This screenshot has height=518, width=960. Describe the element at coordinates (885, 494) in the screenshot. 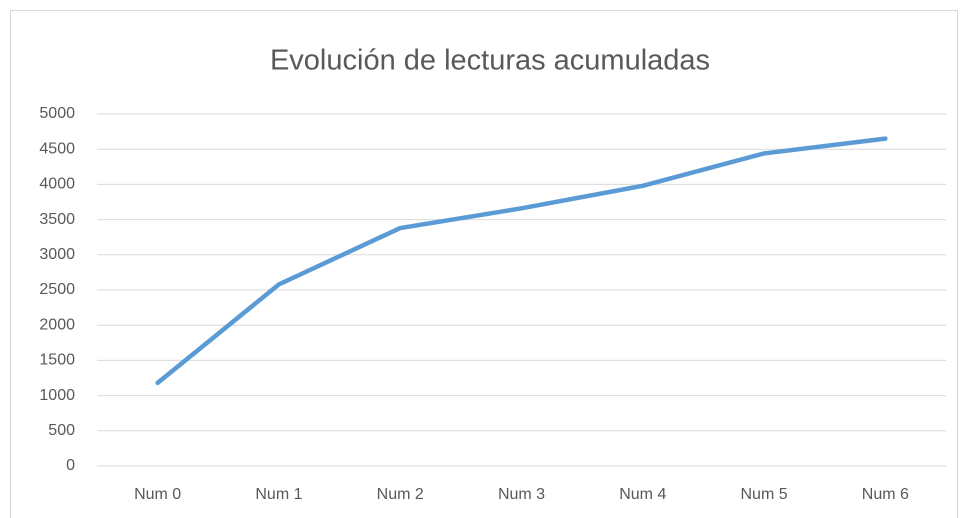

I see `x-tick-label: Num 6` at that location.